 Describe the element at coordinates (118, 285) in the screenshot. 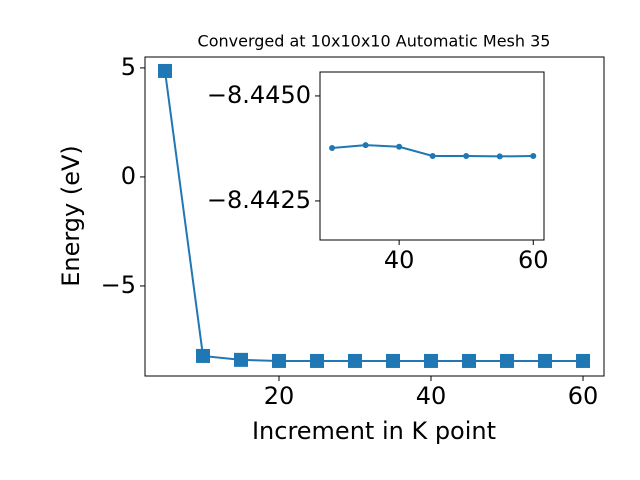

I see `y-tick-label: −5` at that location.